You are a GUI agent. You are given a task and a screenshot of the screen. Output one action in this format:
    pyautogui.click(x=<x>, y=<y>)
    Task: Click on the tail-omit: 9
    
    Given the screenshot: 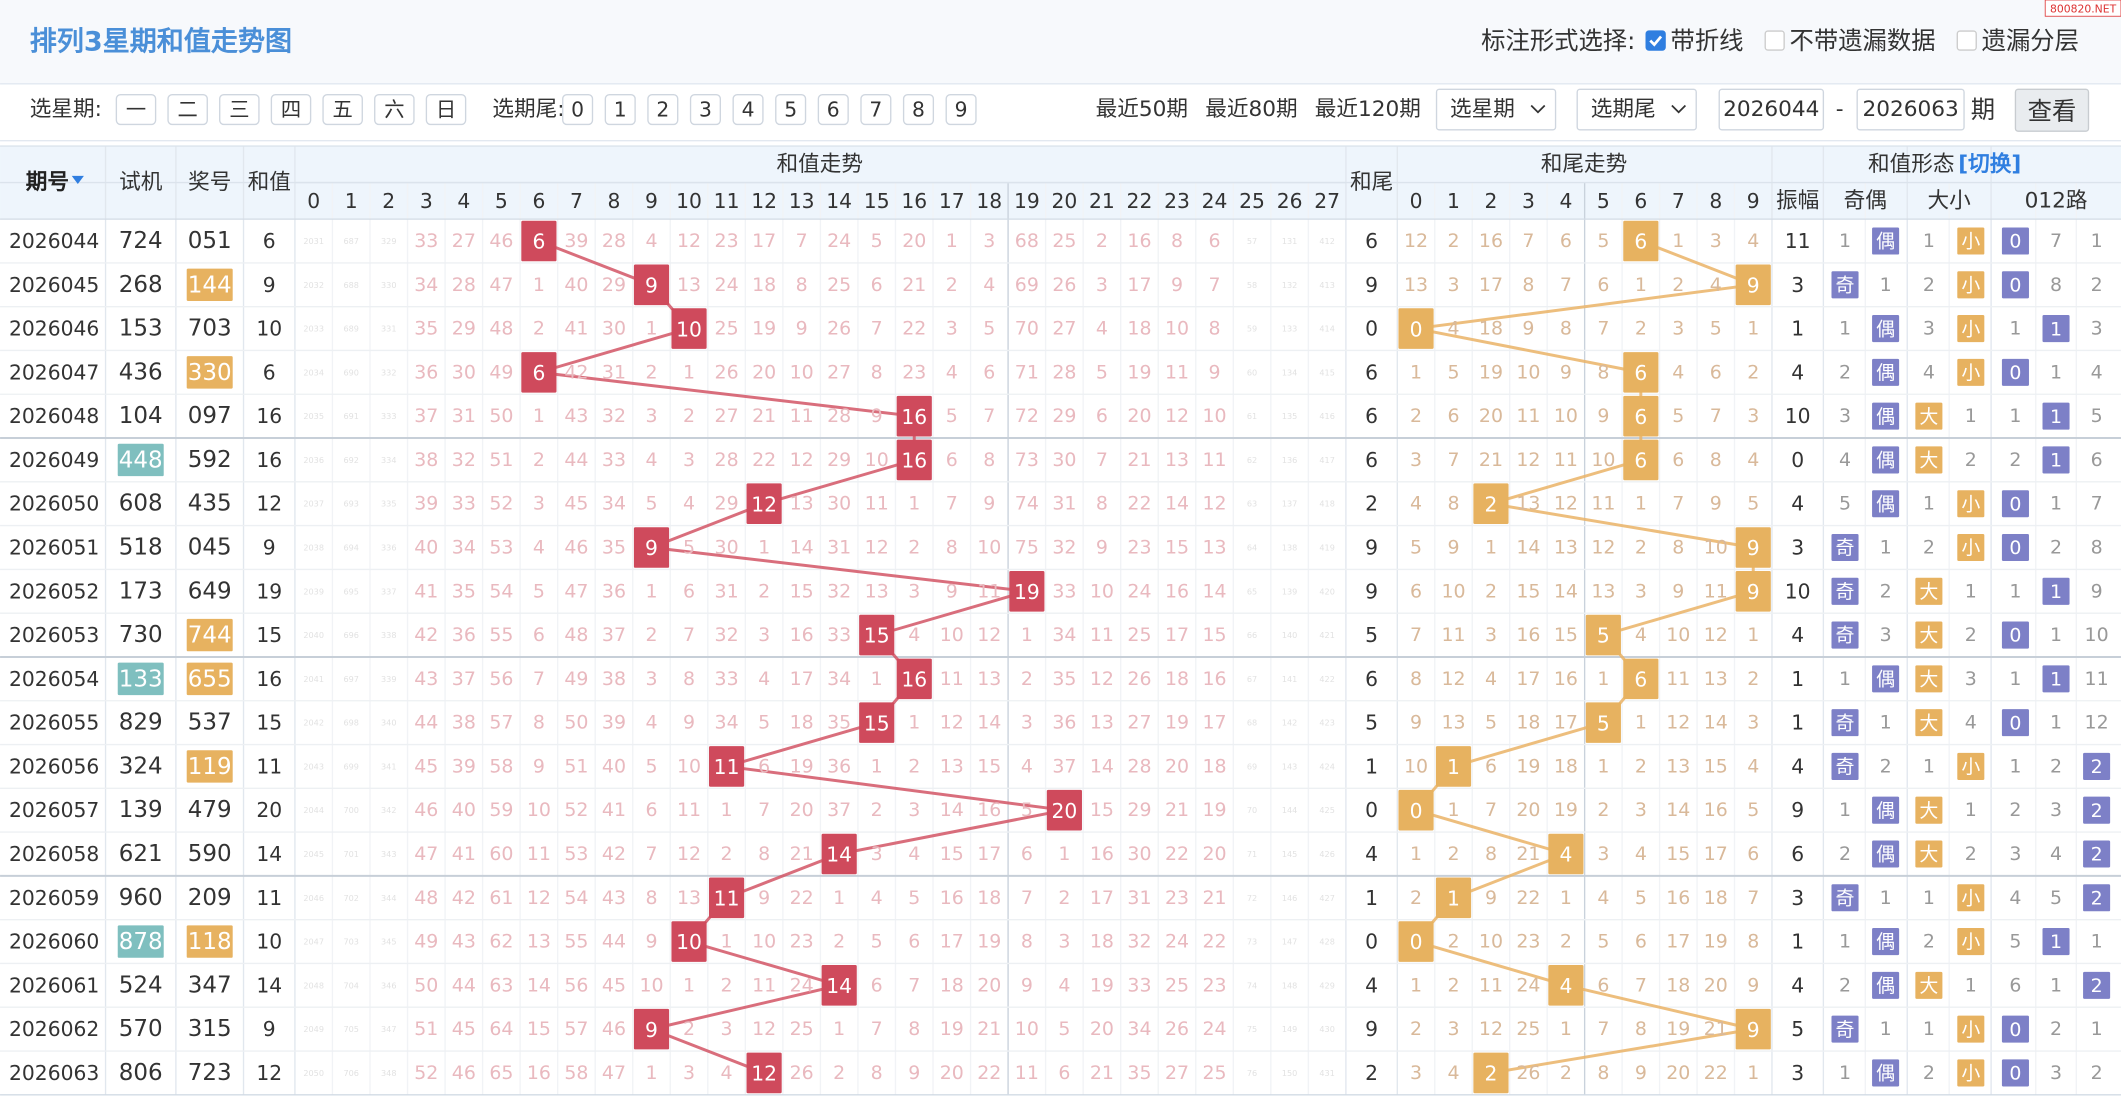 What is the action you would take?
    pyautogui.click(x=1453, y=548)
    